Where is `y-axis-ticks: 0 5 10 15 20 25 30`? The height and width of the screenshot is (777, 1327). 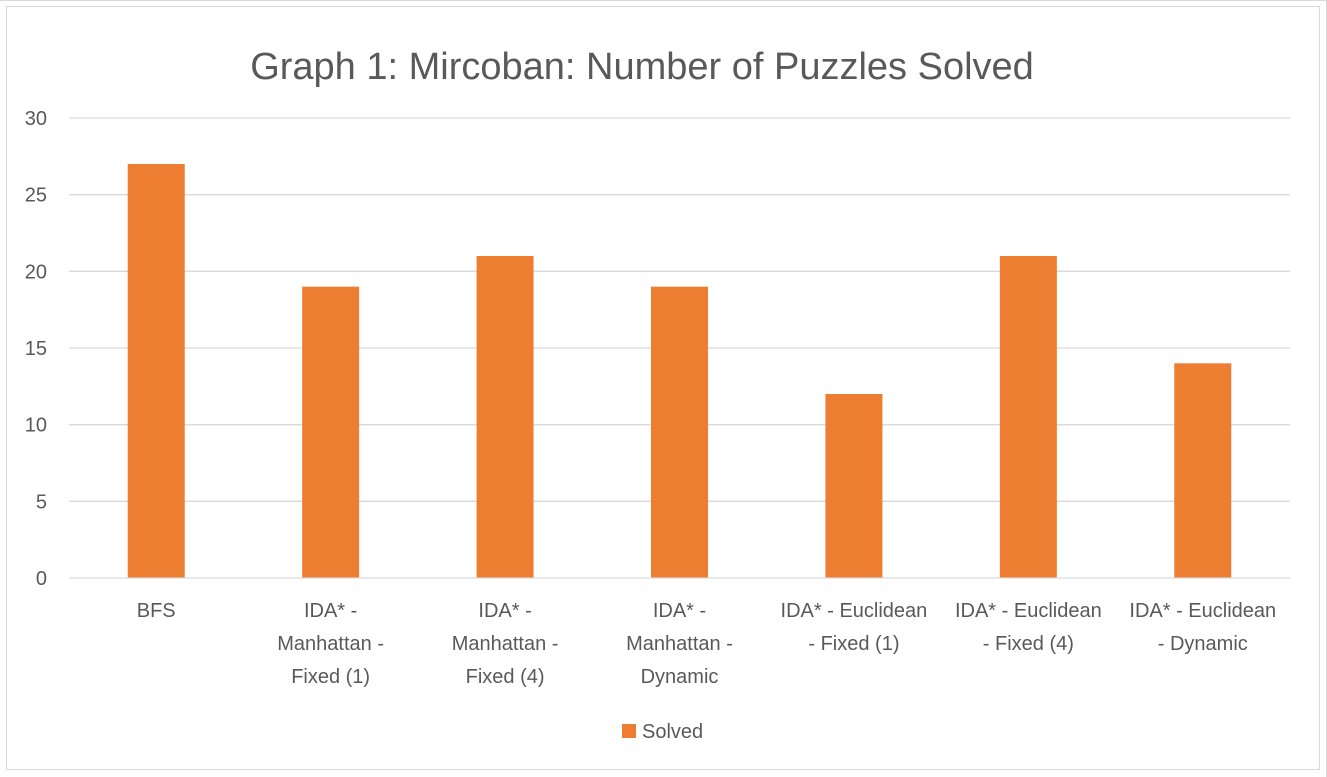
y-axis-ticks: 0 5 10 15 20 25 30 is located at coordinates (36, 349).